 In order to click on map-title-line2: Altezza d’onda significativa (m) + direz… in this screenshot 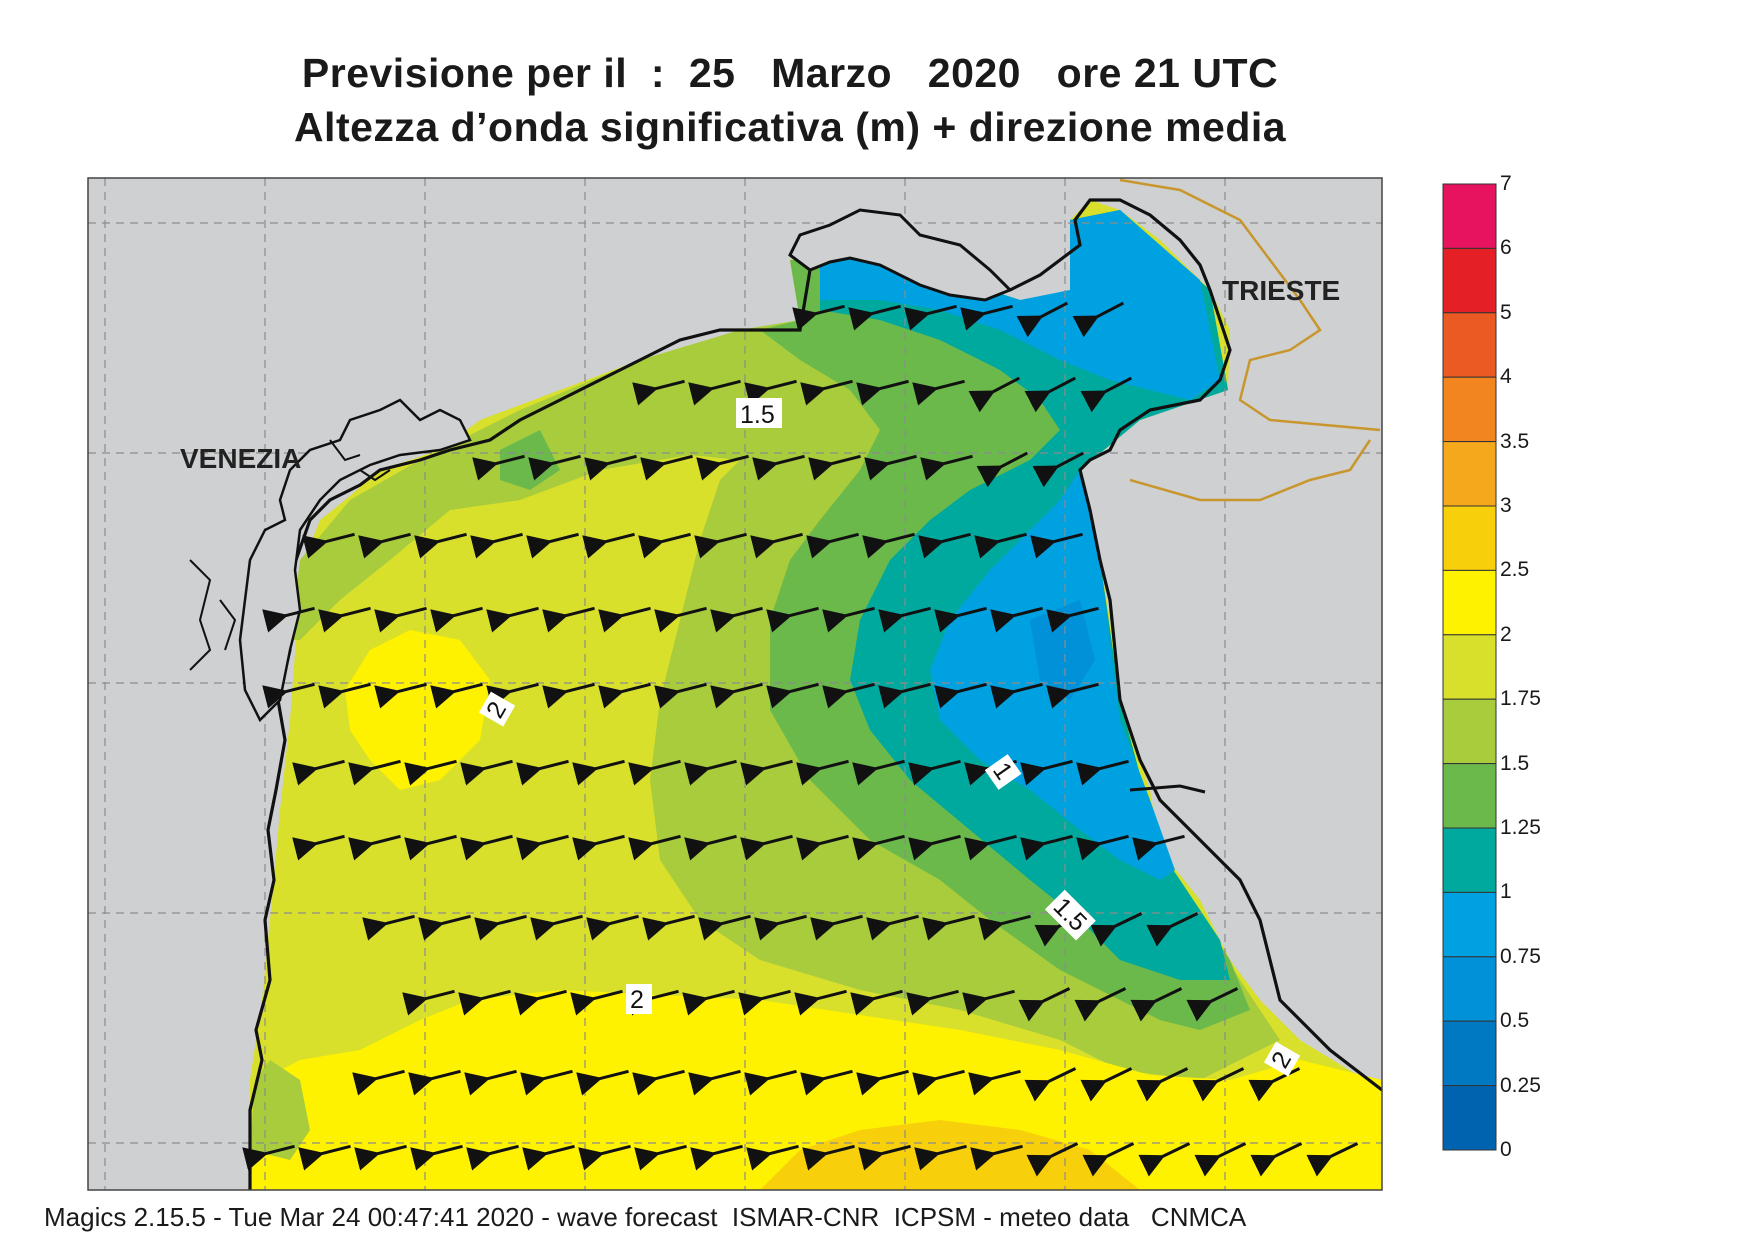, I will do `click(790, 127)`.